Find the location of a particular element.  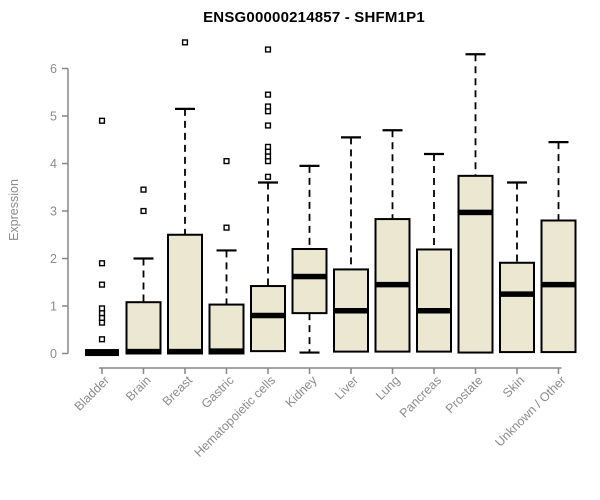

x-tick-label: Gastric is located at coordinates (218, 392).